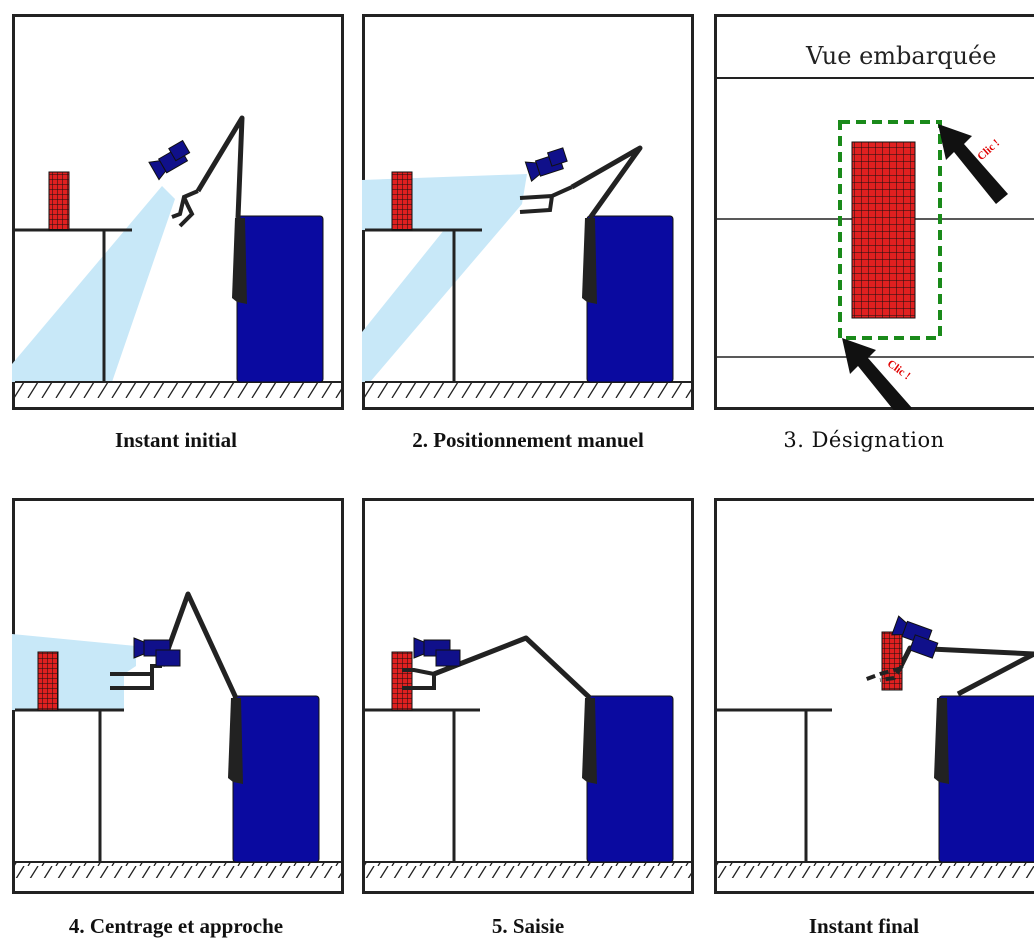 This screenshot has height=945, width=1034. I want to click on caption-saisie: 5. Saisie, so click(528, 926).